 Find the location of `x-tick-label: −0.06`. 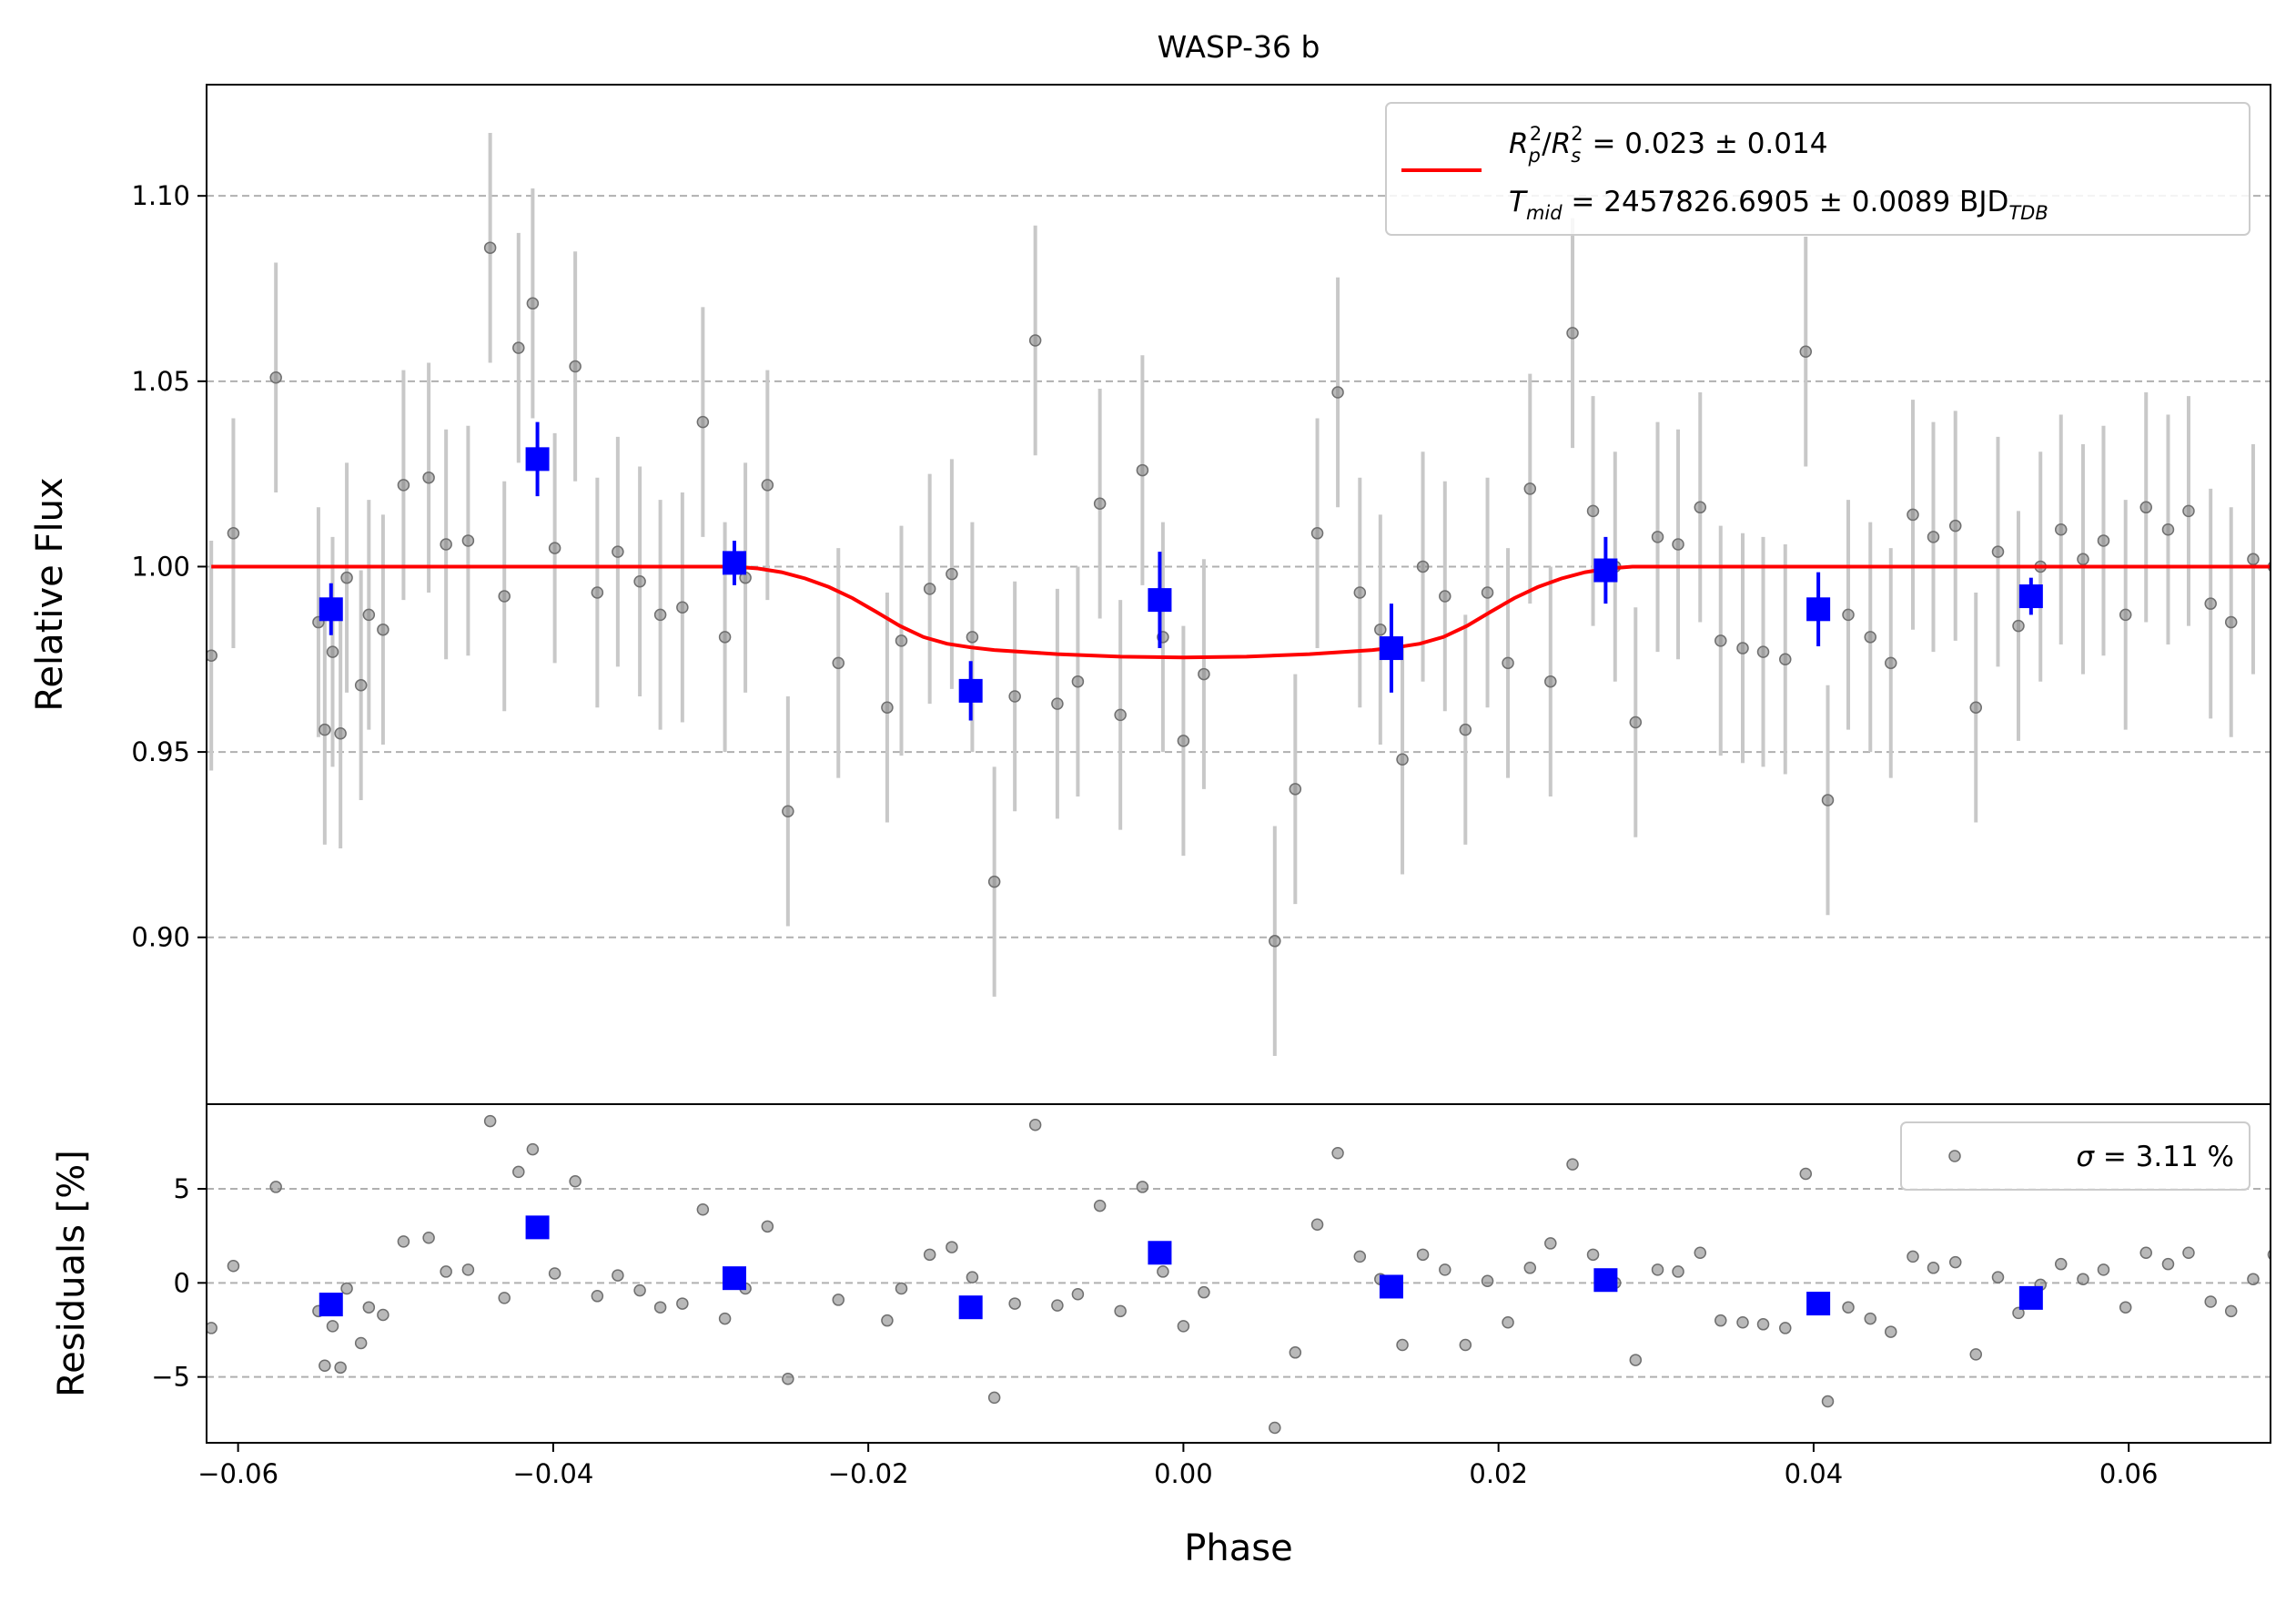

x-tick-label: −0.06 is located at coordinates (238, 1473).